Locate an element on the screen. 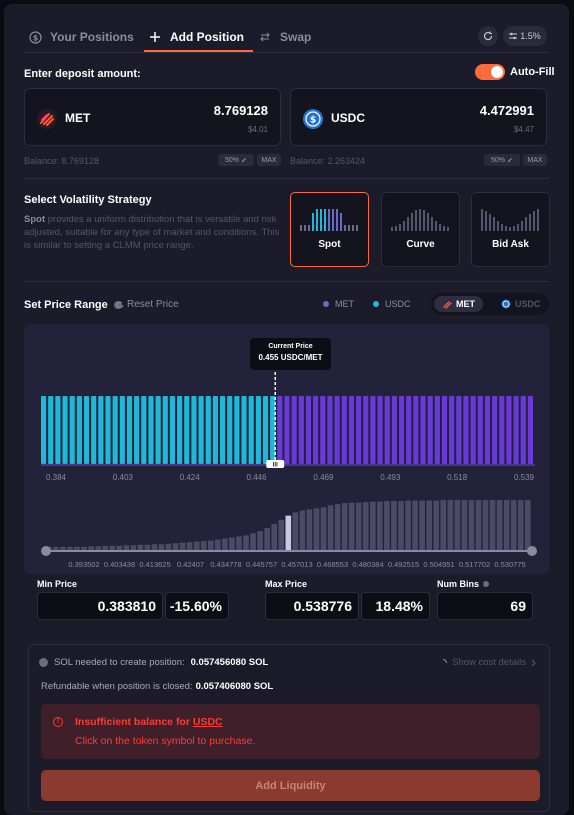 This screenshot has height=815, width=574. tab-swap: Swap is located at coordinates (284, 37).